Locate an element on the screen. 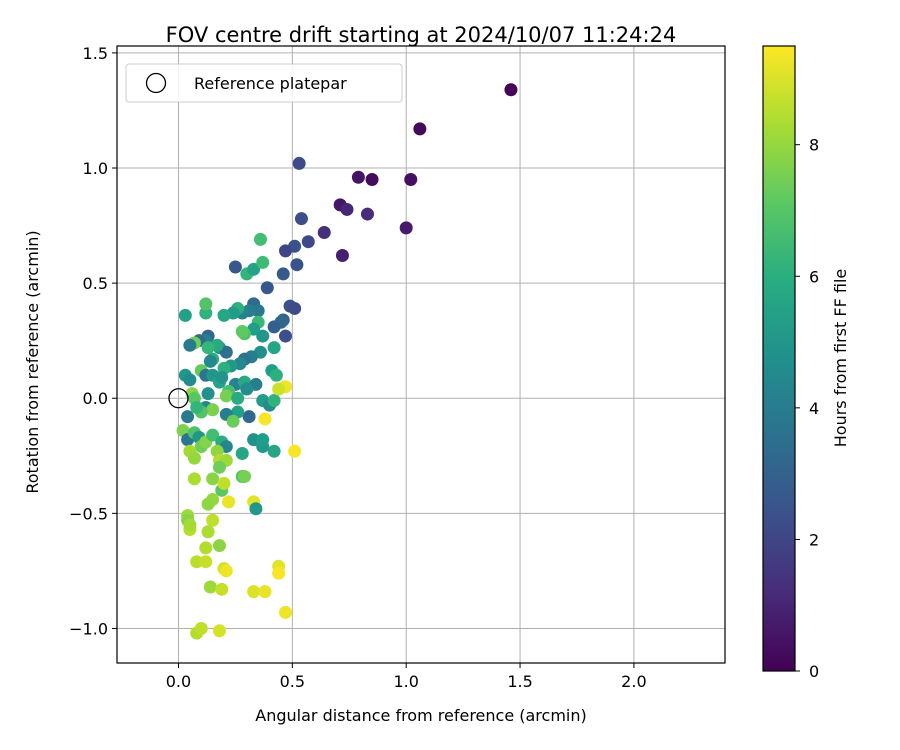 This screenshot has width=900, height=750. x-tick-label: 0.5 is located at coordinates (292, 681).